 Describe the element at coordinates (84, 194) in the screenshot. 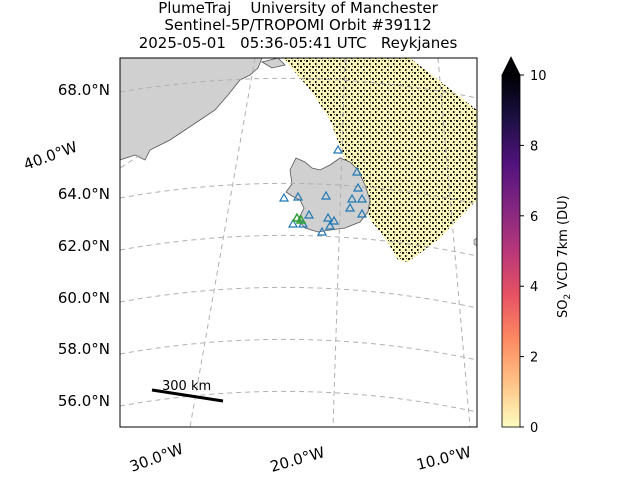

I see `lat-label-64n: 64.0°N` at that location.